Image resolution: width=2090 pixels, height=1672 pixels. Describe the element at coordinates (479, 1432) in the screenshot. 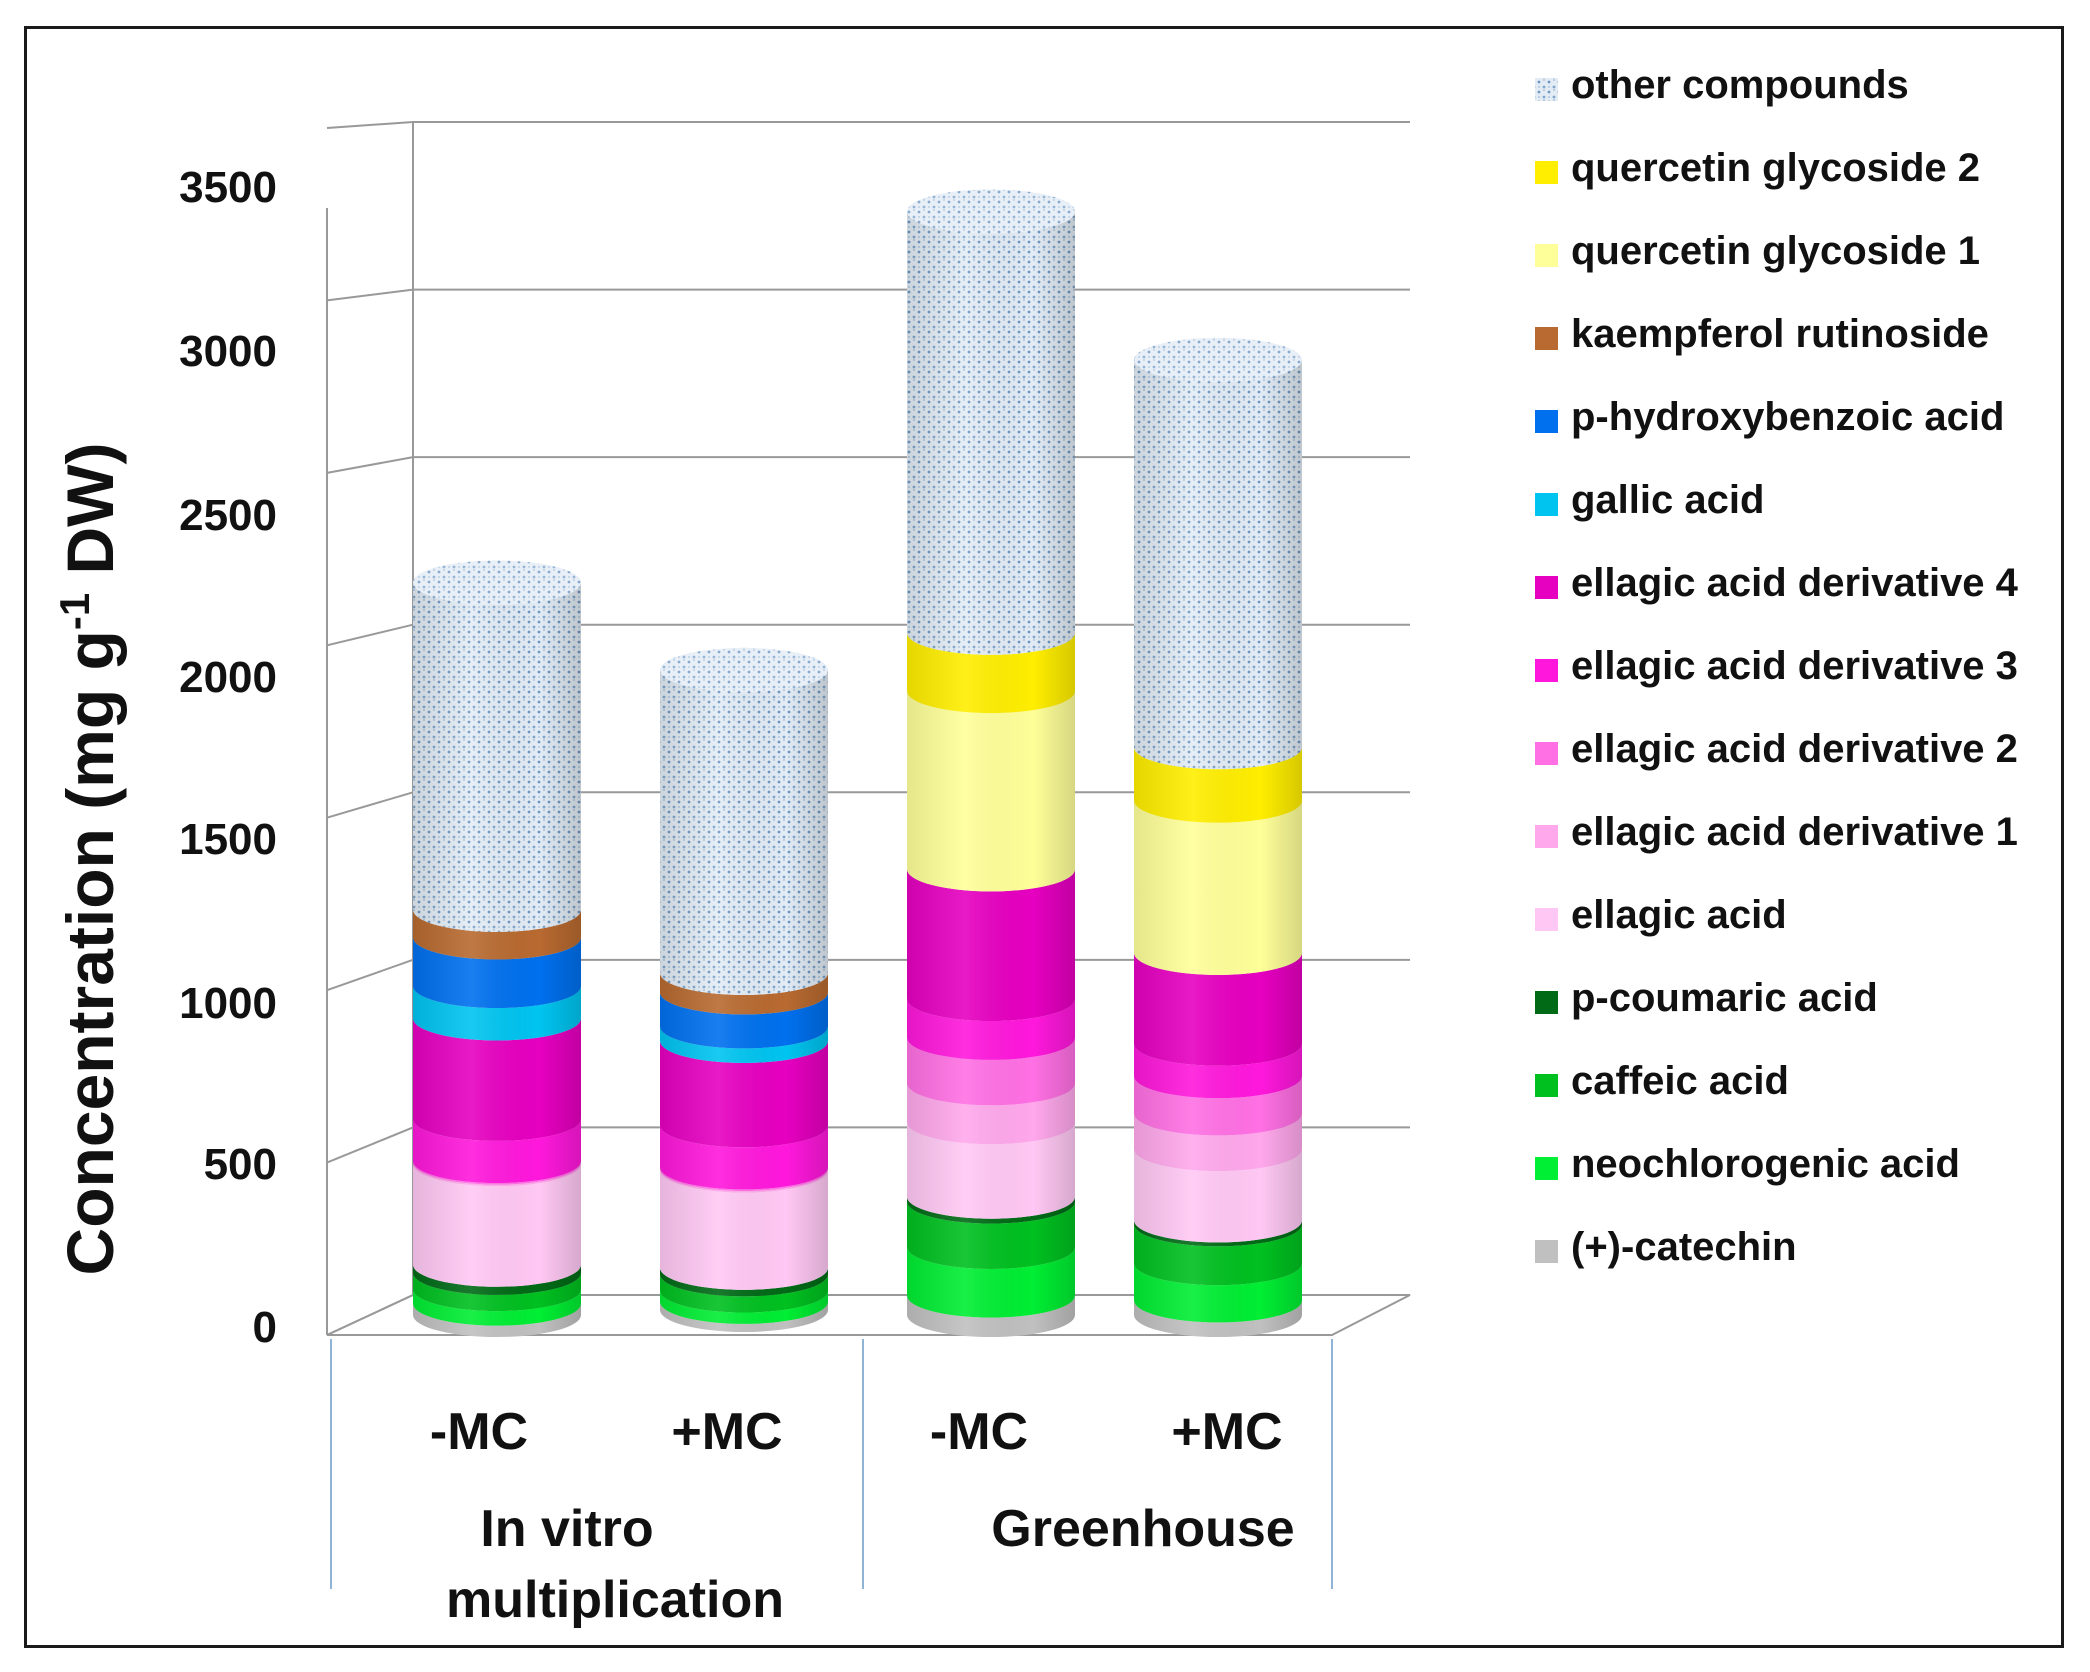

I see `x-category-label-1: -MC` at that location.